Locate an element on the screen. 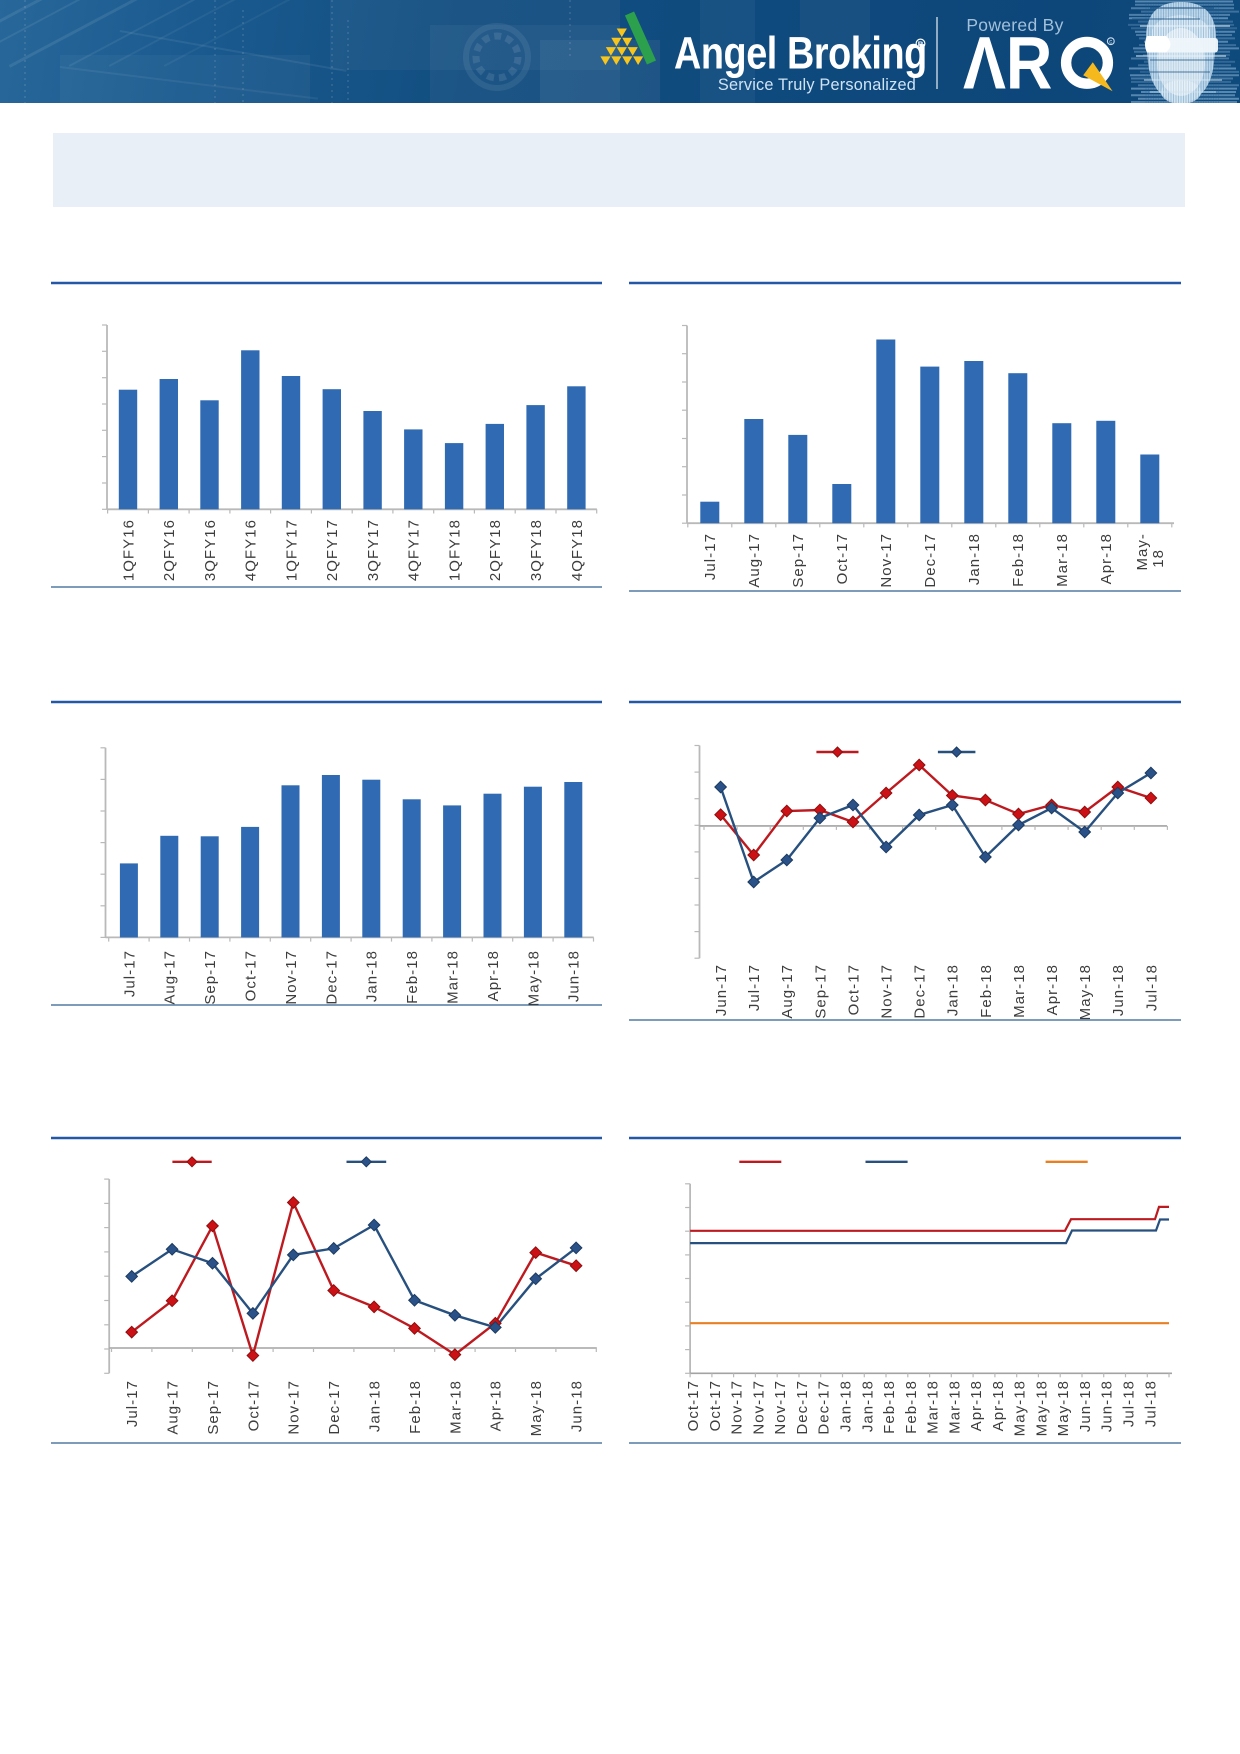  svg-text: Jun-17 is located at coordinates (721, 990).